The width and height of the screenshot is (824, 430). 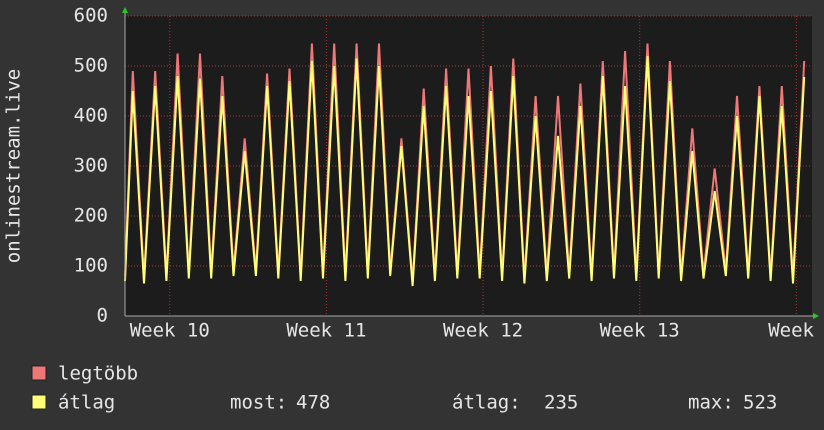 What do you see at coordinates (791, 331) in the screenshot?
I see `x-tick-label: Week` at bounding box center [791, 331].